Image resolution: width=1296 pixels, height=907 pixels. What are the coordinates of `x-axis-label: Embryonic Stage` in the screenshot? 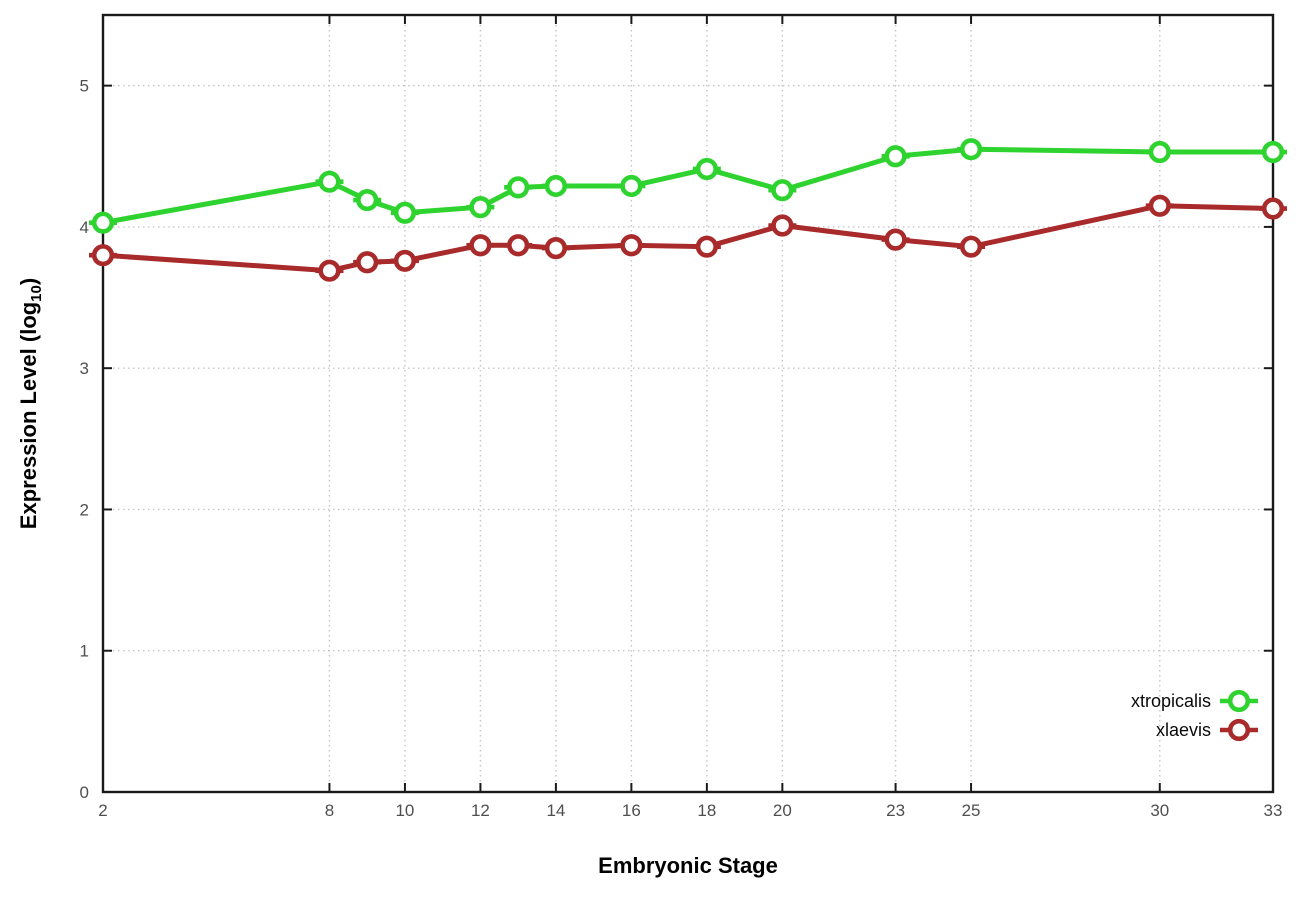 It's located at (688, 865).